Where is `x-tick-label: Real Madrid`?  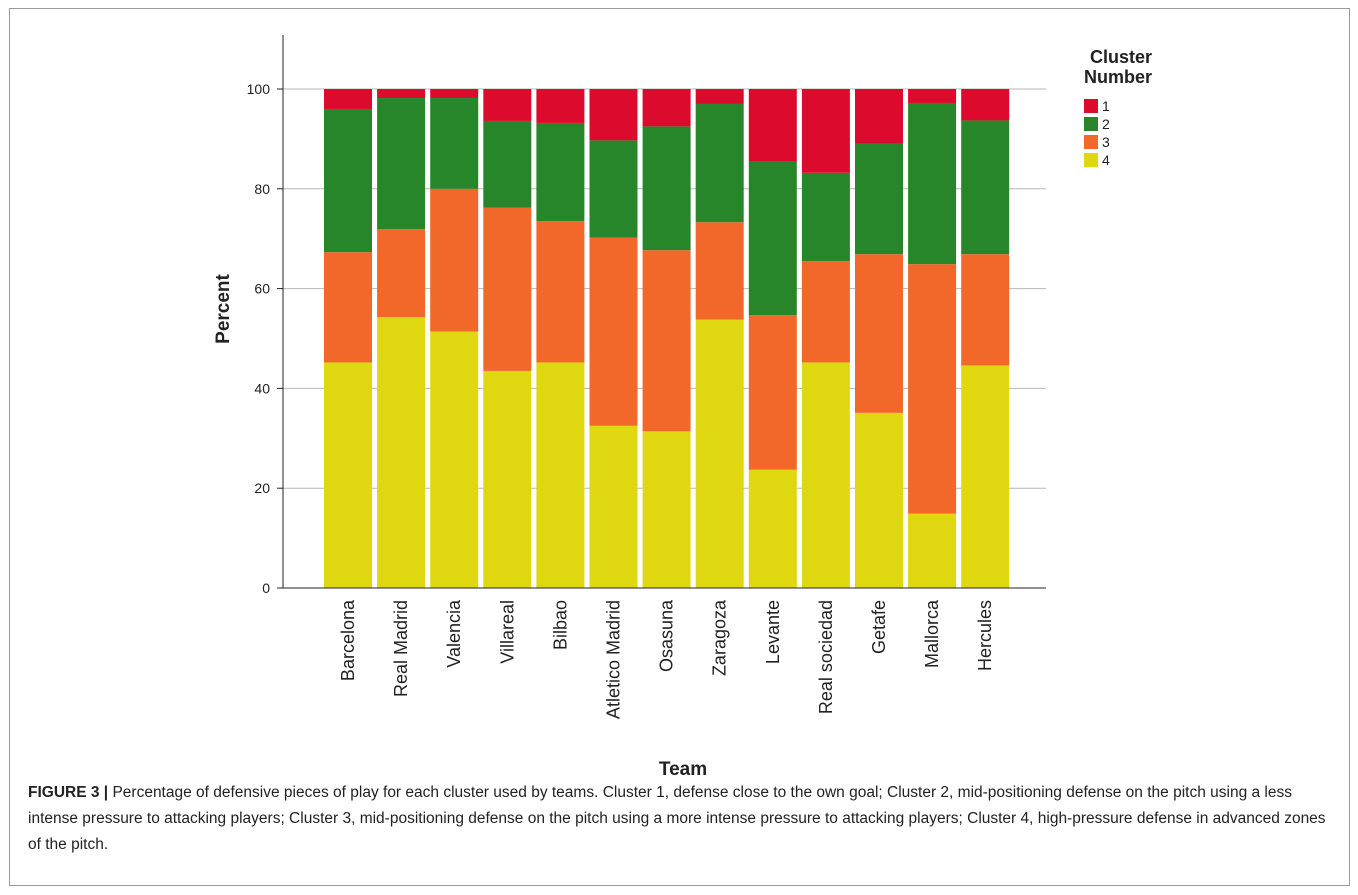
x-tick-label: Real Madrid is located at coordinates (401, 648).